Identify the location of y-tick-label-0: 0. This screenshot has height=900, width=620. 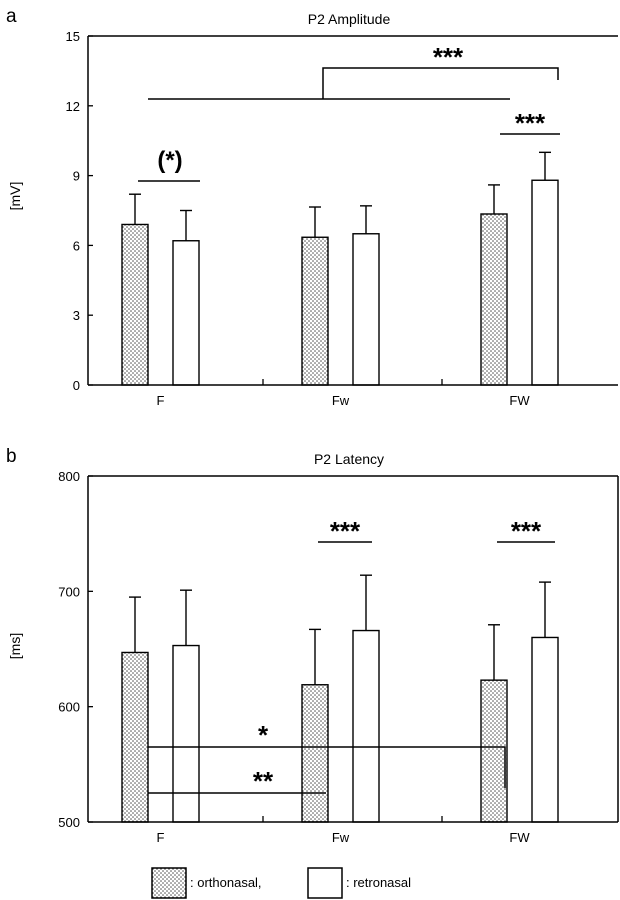
(76, 385).